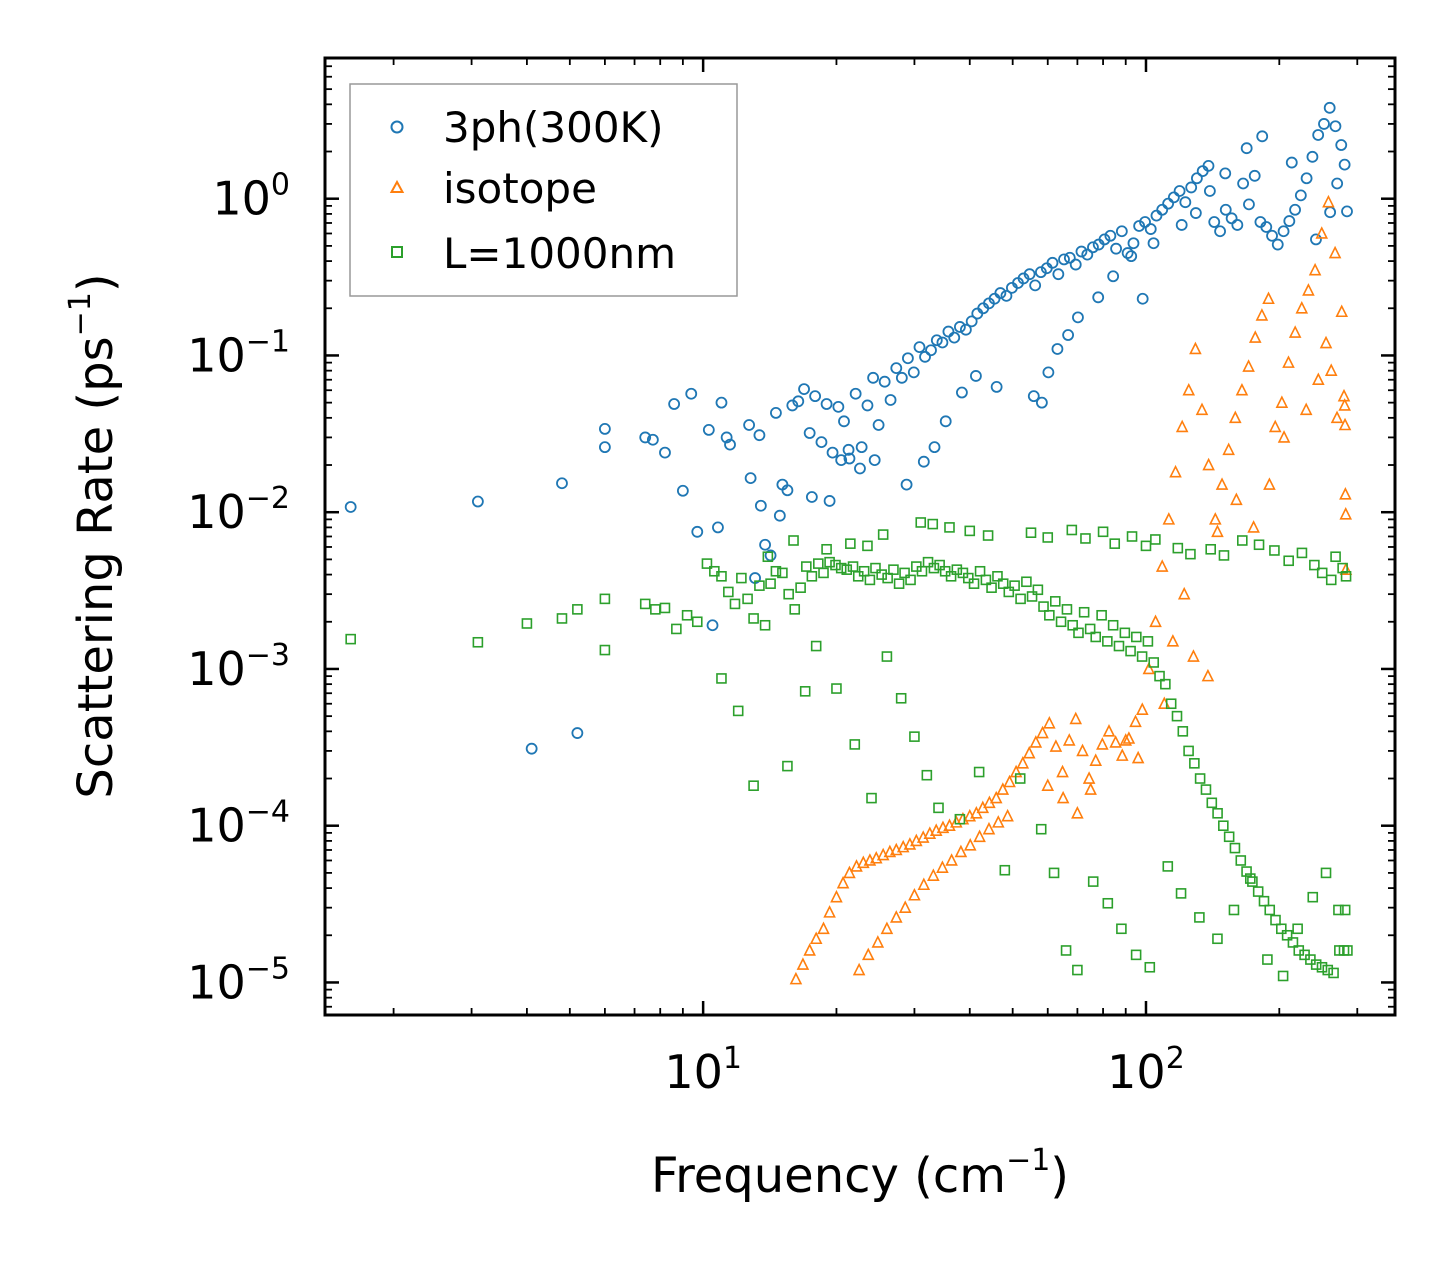  I want to click on legend-entry-isotope: isotope, so click(493, 188).